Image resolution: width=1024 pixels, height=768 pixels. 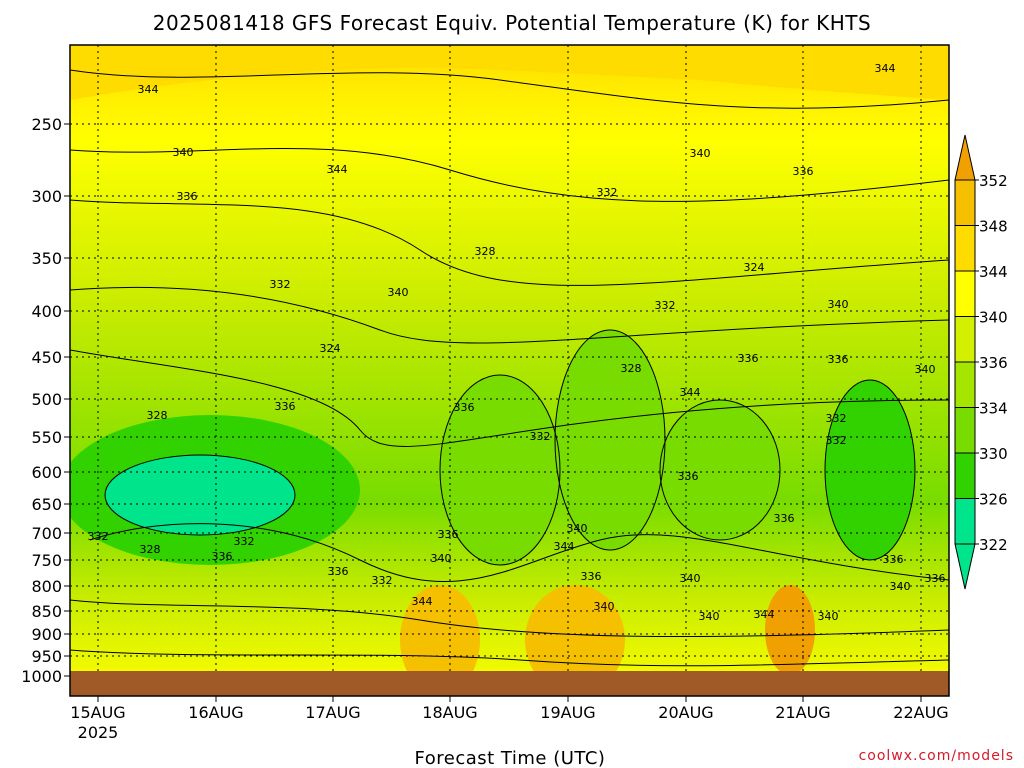 What do you see at coordinates (449, 712) in the screenshot?
I see `x-tick-label: 18AUG` at bounding box center [449, 712].